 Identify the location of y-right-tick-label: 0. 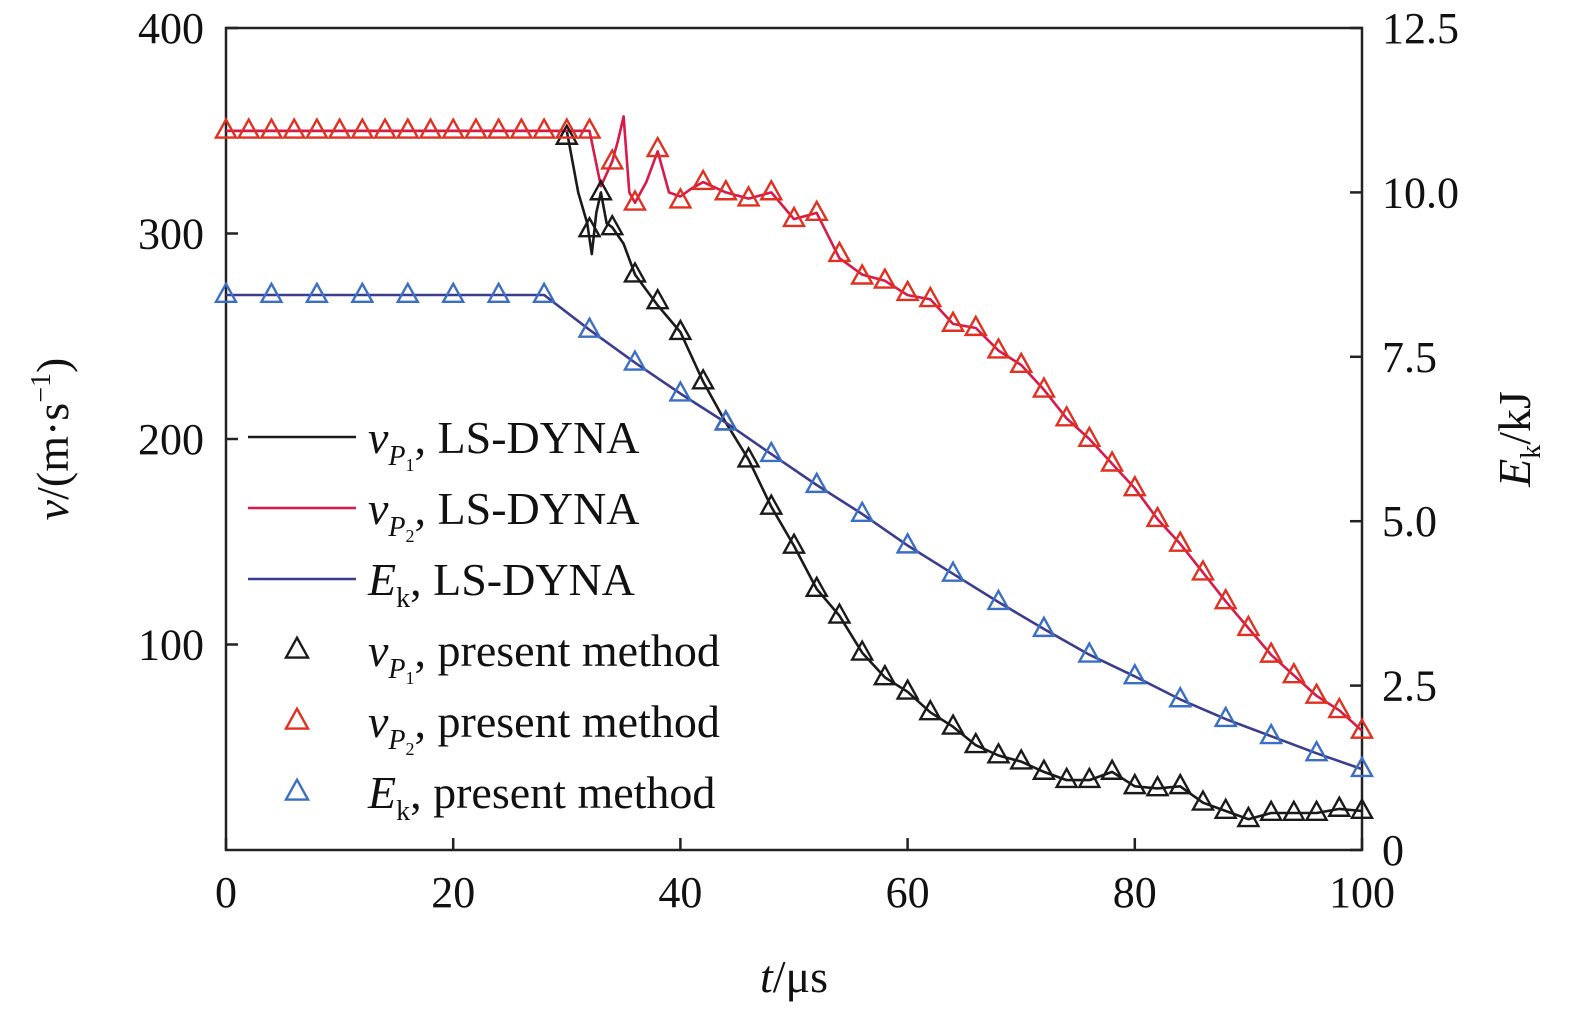
(1393, 850).